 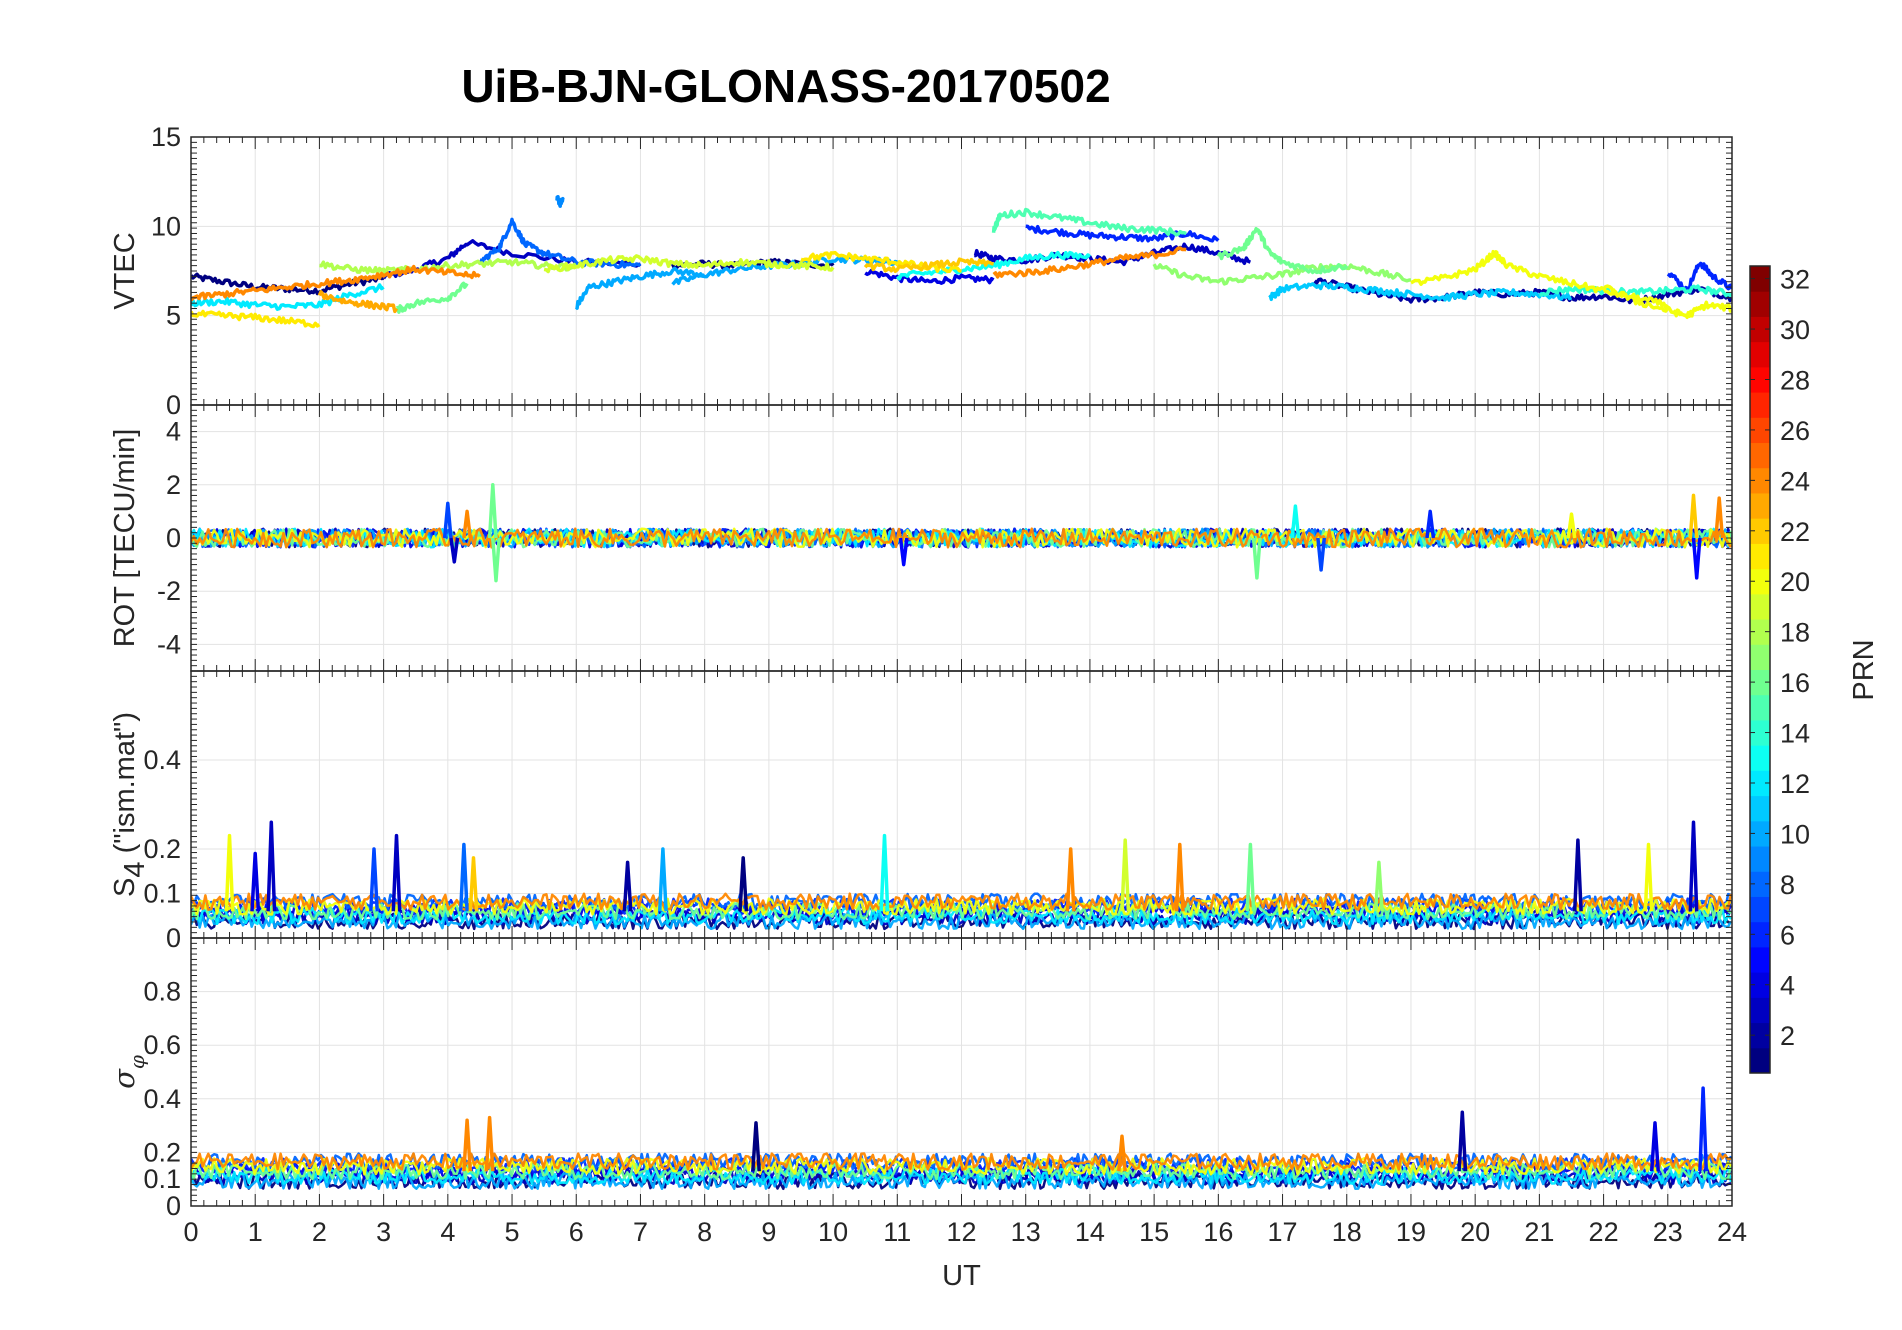 I want to click on y-axis-label: ROT [TECU/min], so click(x=125, y=538).